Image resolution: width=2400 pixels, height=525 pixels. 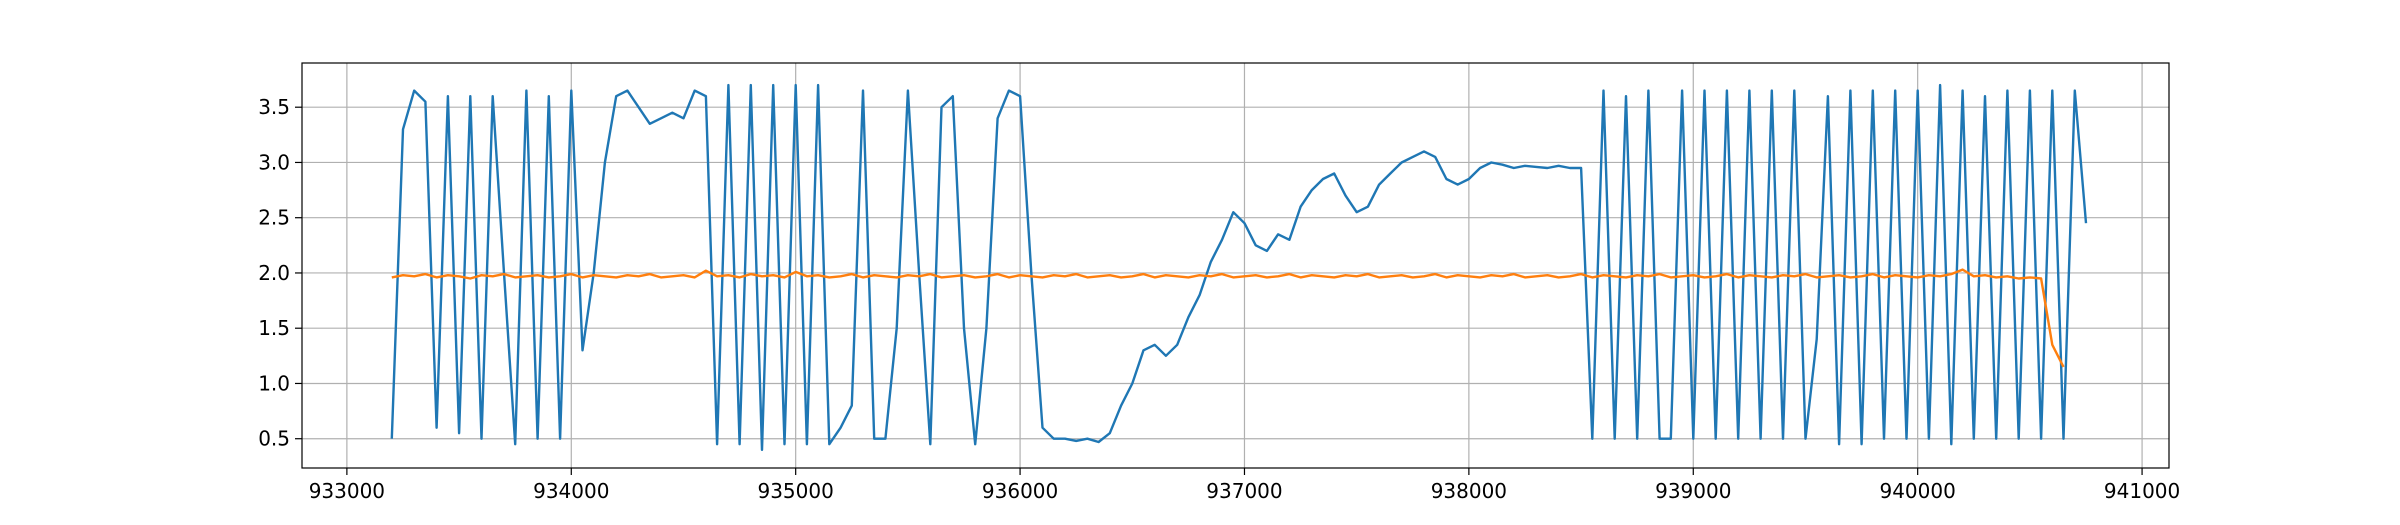 I want to click on x-tick-label: 935000, so click(x=795, y=491).